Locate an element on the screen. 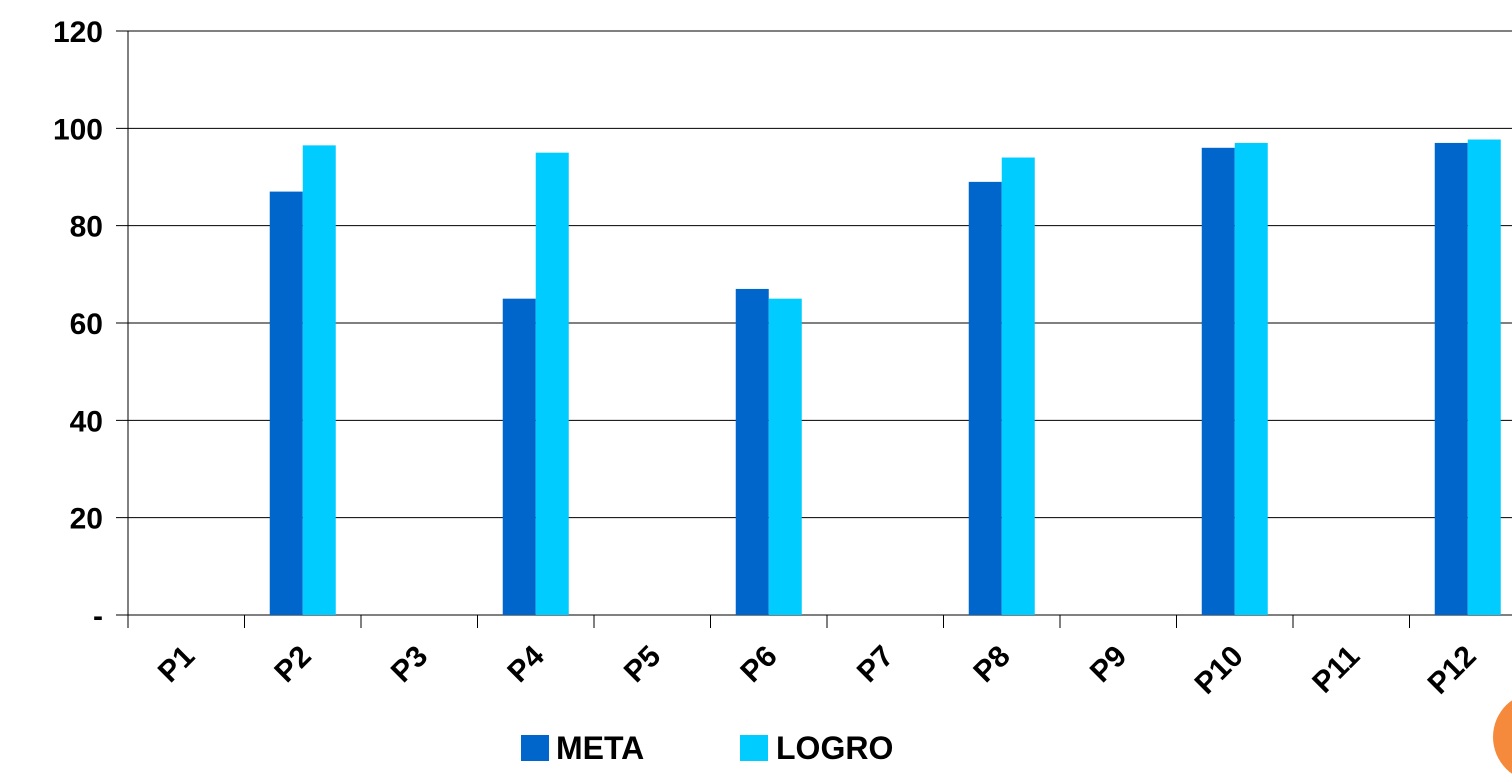 Image resolution: width=1512 pixels, height=782 pixels. y-tick-label: 100 is located at coordinates (78, 129).